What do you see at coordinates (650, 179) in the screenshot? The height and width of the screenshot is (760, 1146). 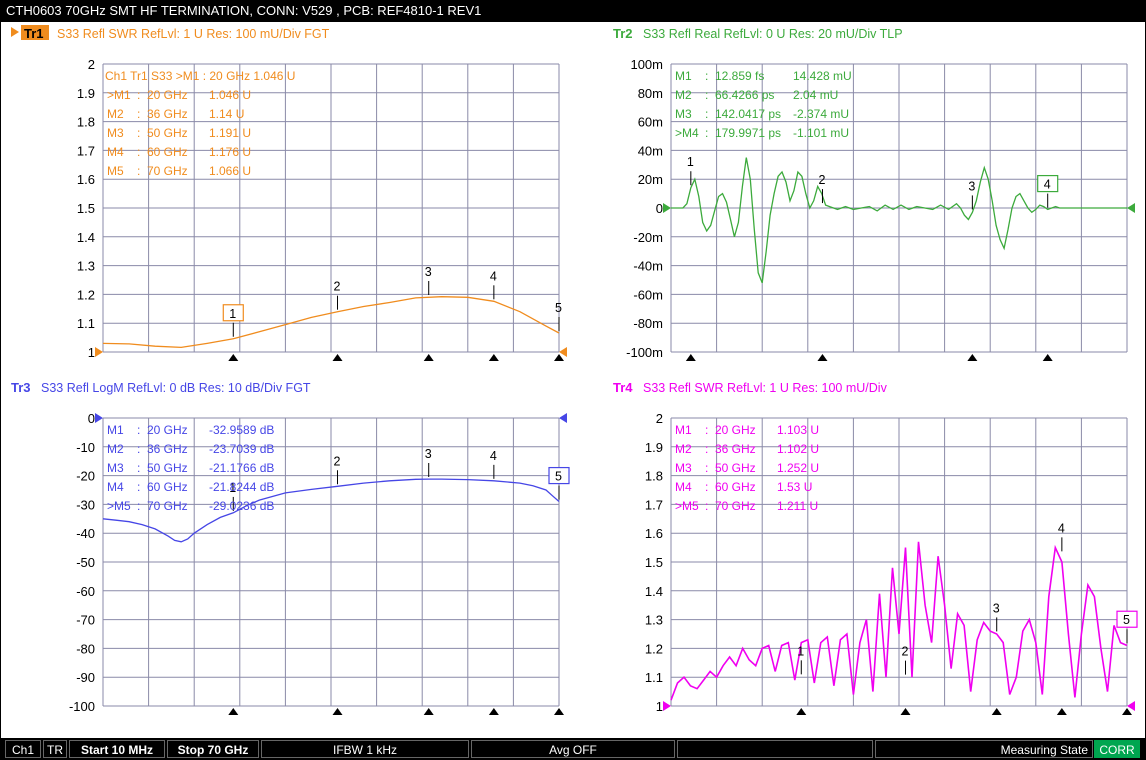 I see `y-tick-label: 20m` at bounding box center [650, 179].